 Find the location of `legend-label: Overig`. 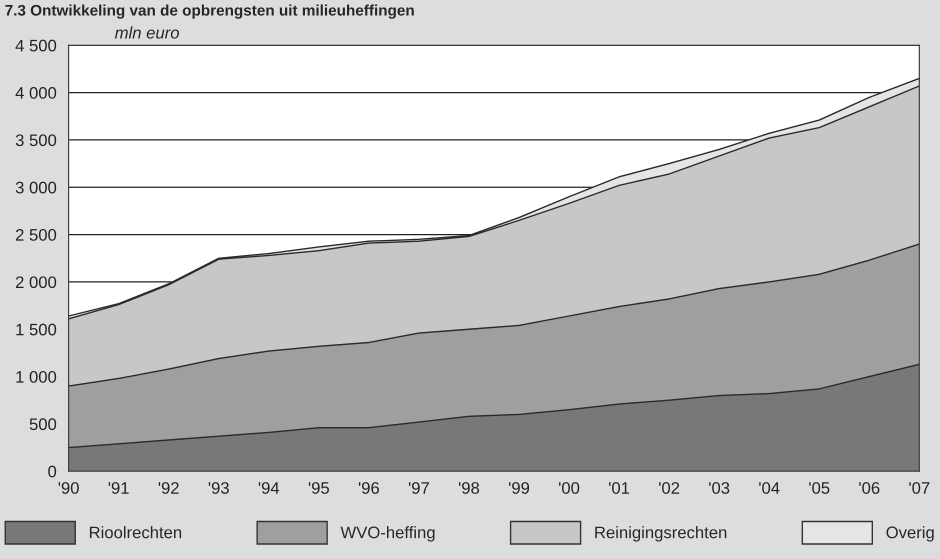

legend-label: Overig is located at coordinates (910, 534).